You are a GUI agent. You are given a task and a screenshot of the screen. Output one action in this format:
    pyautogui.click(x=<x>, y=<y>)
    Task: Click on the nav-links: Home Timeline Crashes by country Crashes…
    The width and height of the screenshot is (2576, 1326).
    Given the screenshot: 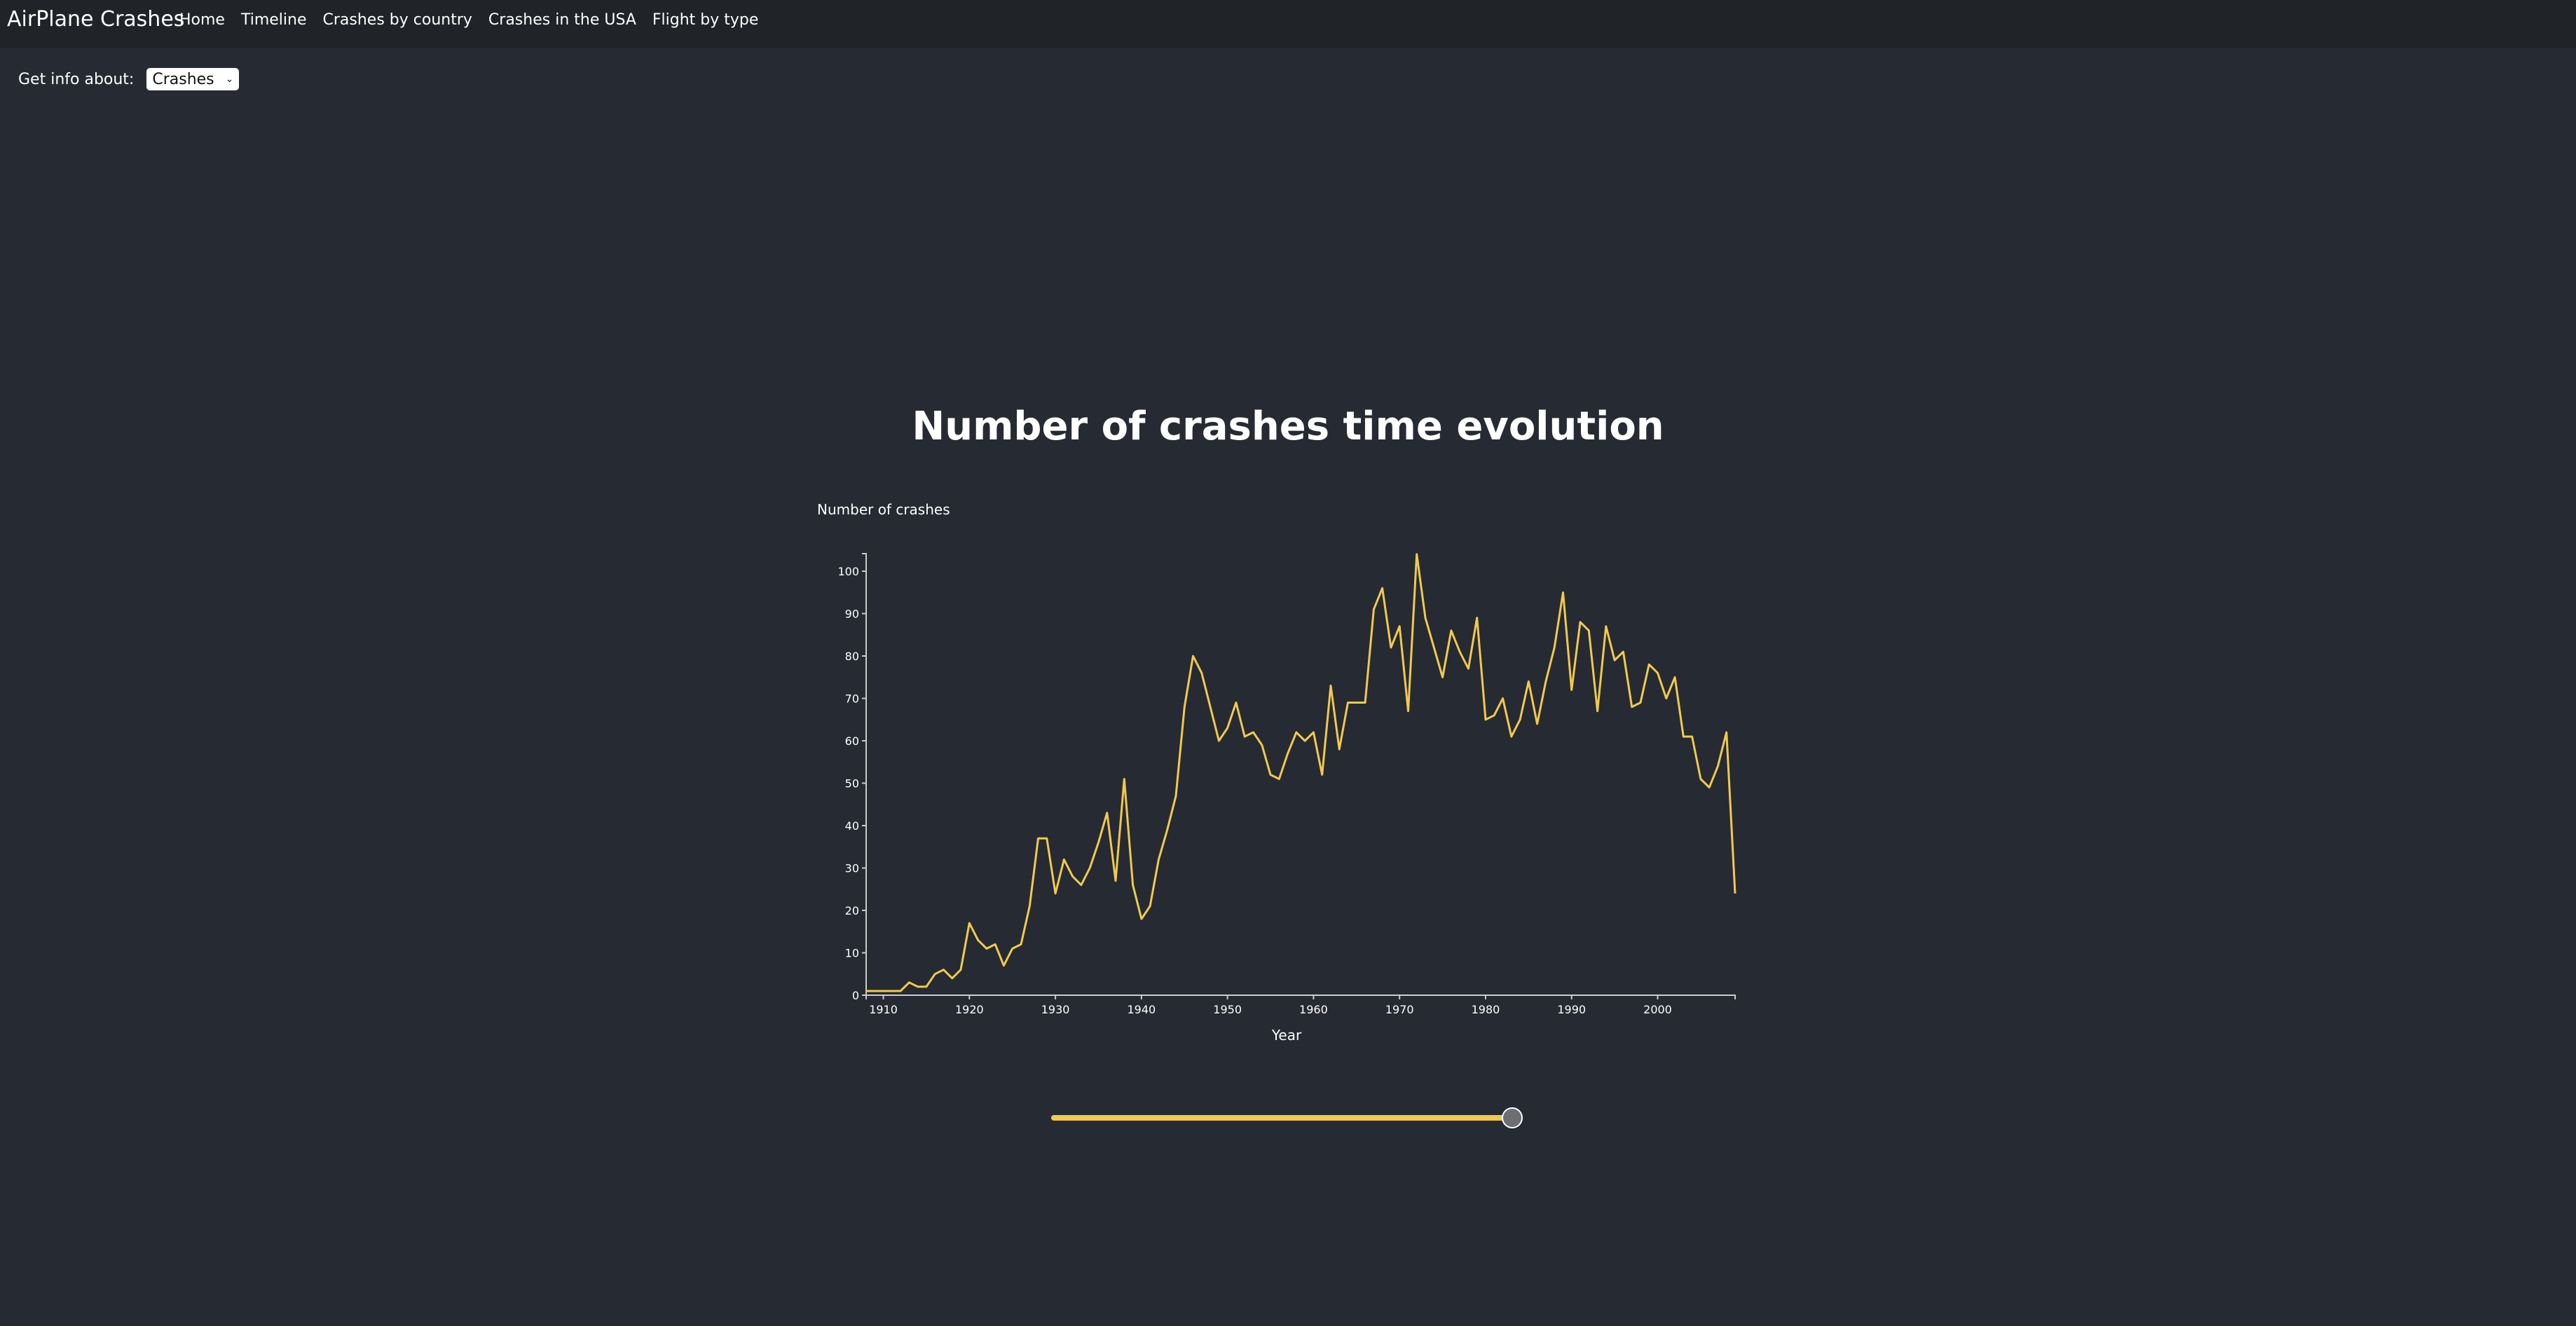 What is the action you would take?
    pyautogui.click(x=477, y=20)
    